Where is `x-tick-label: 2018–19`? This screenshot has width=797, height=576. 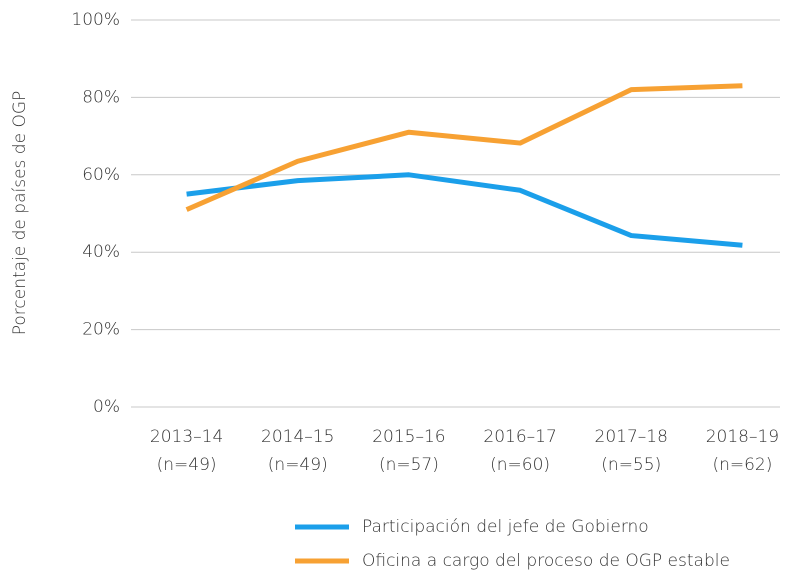 x-tick-label: 2018–19 is located at coordinates (742, 437).